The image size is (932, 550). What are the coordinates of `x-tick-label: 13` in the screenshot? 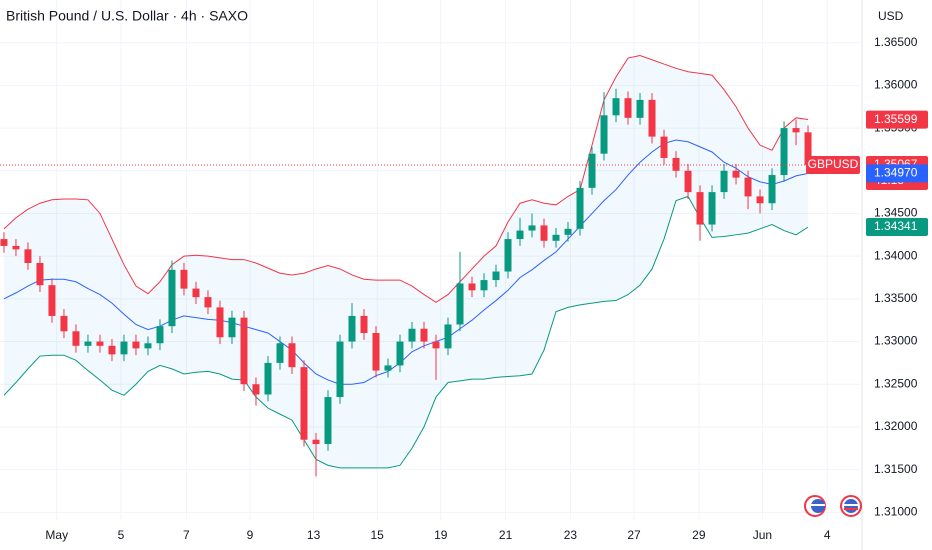 It's located at (314, 535).